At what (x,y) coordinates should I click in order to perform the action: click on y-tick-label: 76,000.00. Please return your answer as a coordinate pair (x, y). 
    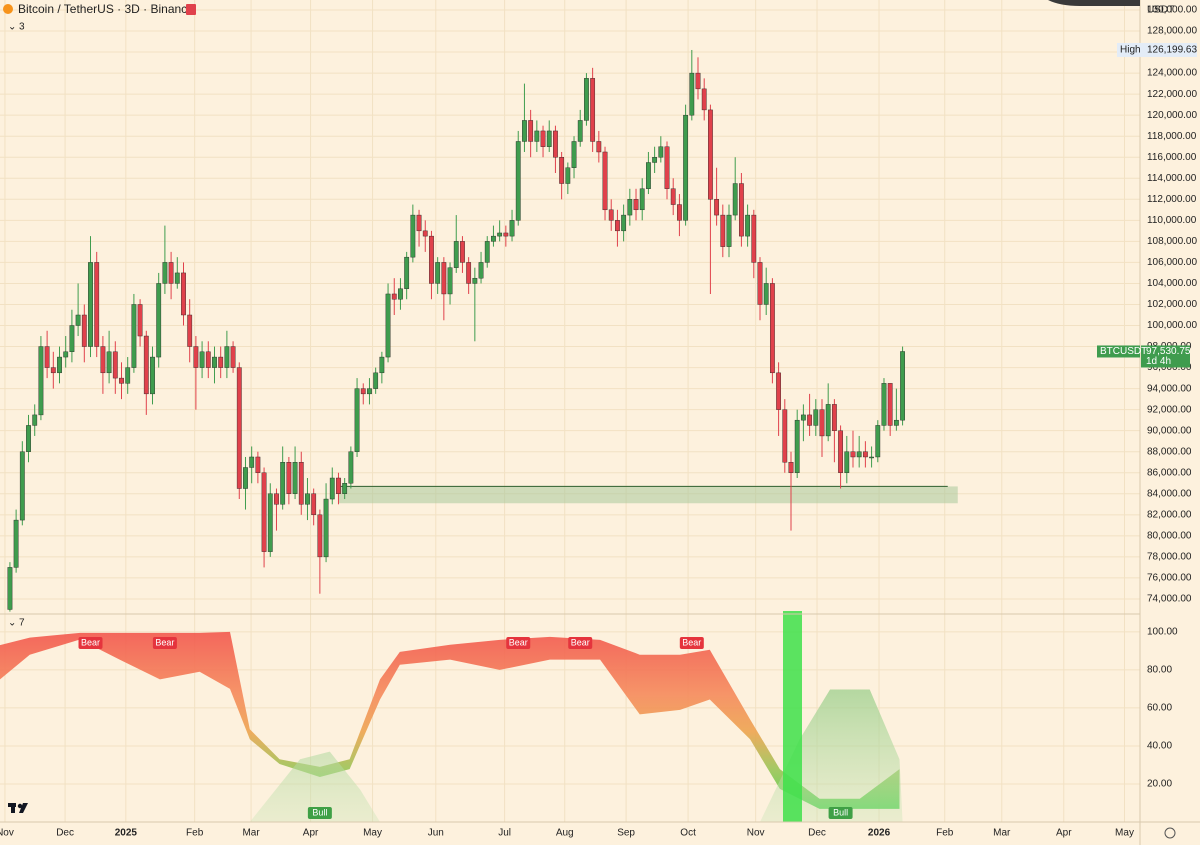
    Looking at the image, I should click on (1169, 578).